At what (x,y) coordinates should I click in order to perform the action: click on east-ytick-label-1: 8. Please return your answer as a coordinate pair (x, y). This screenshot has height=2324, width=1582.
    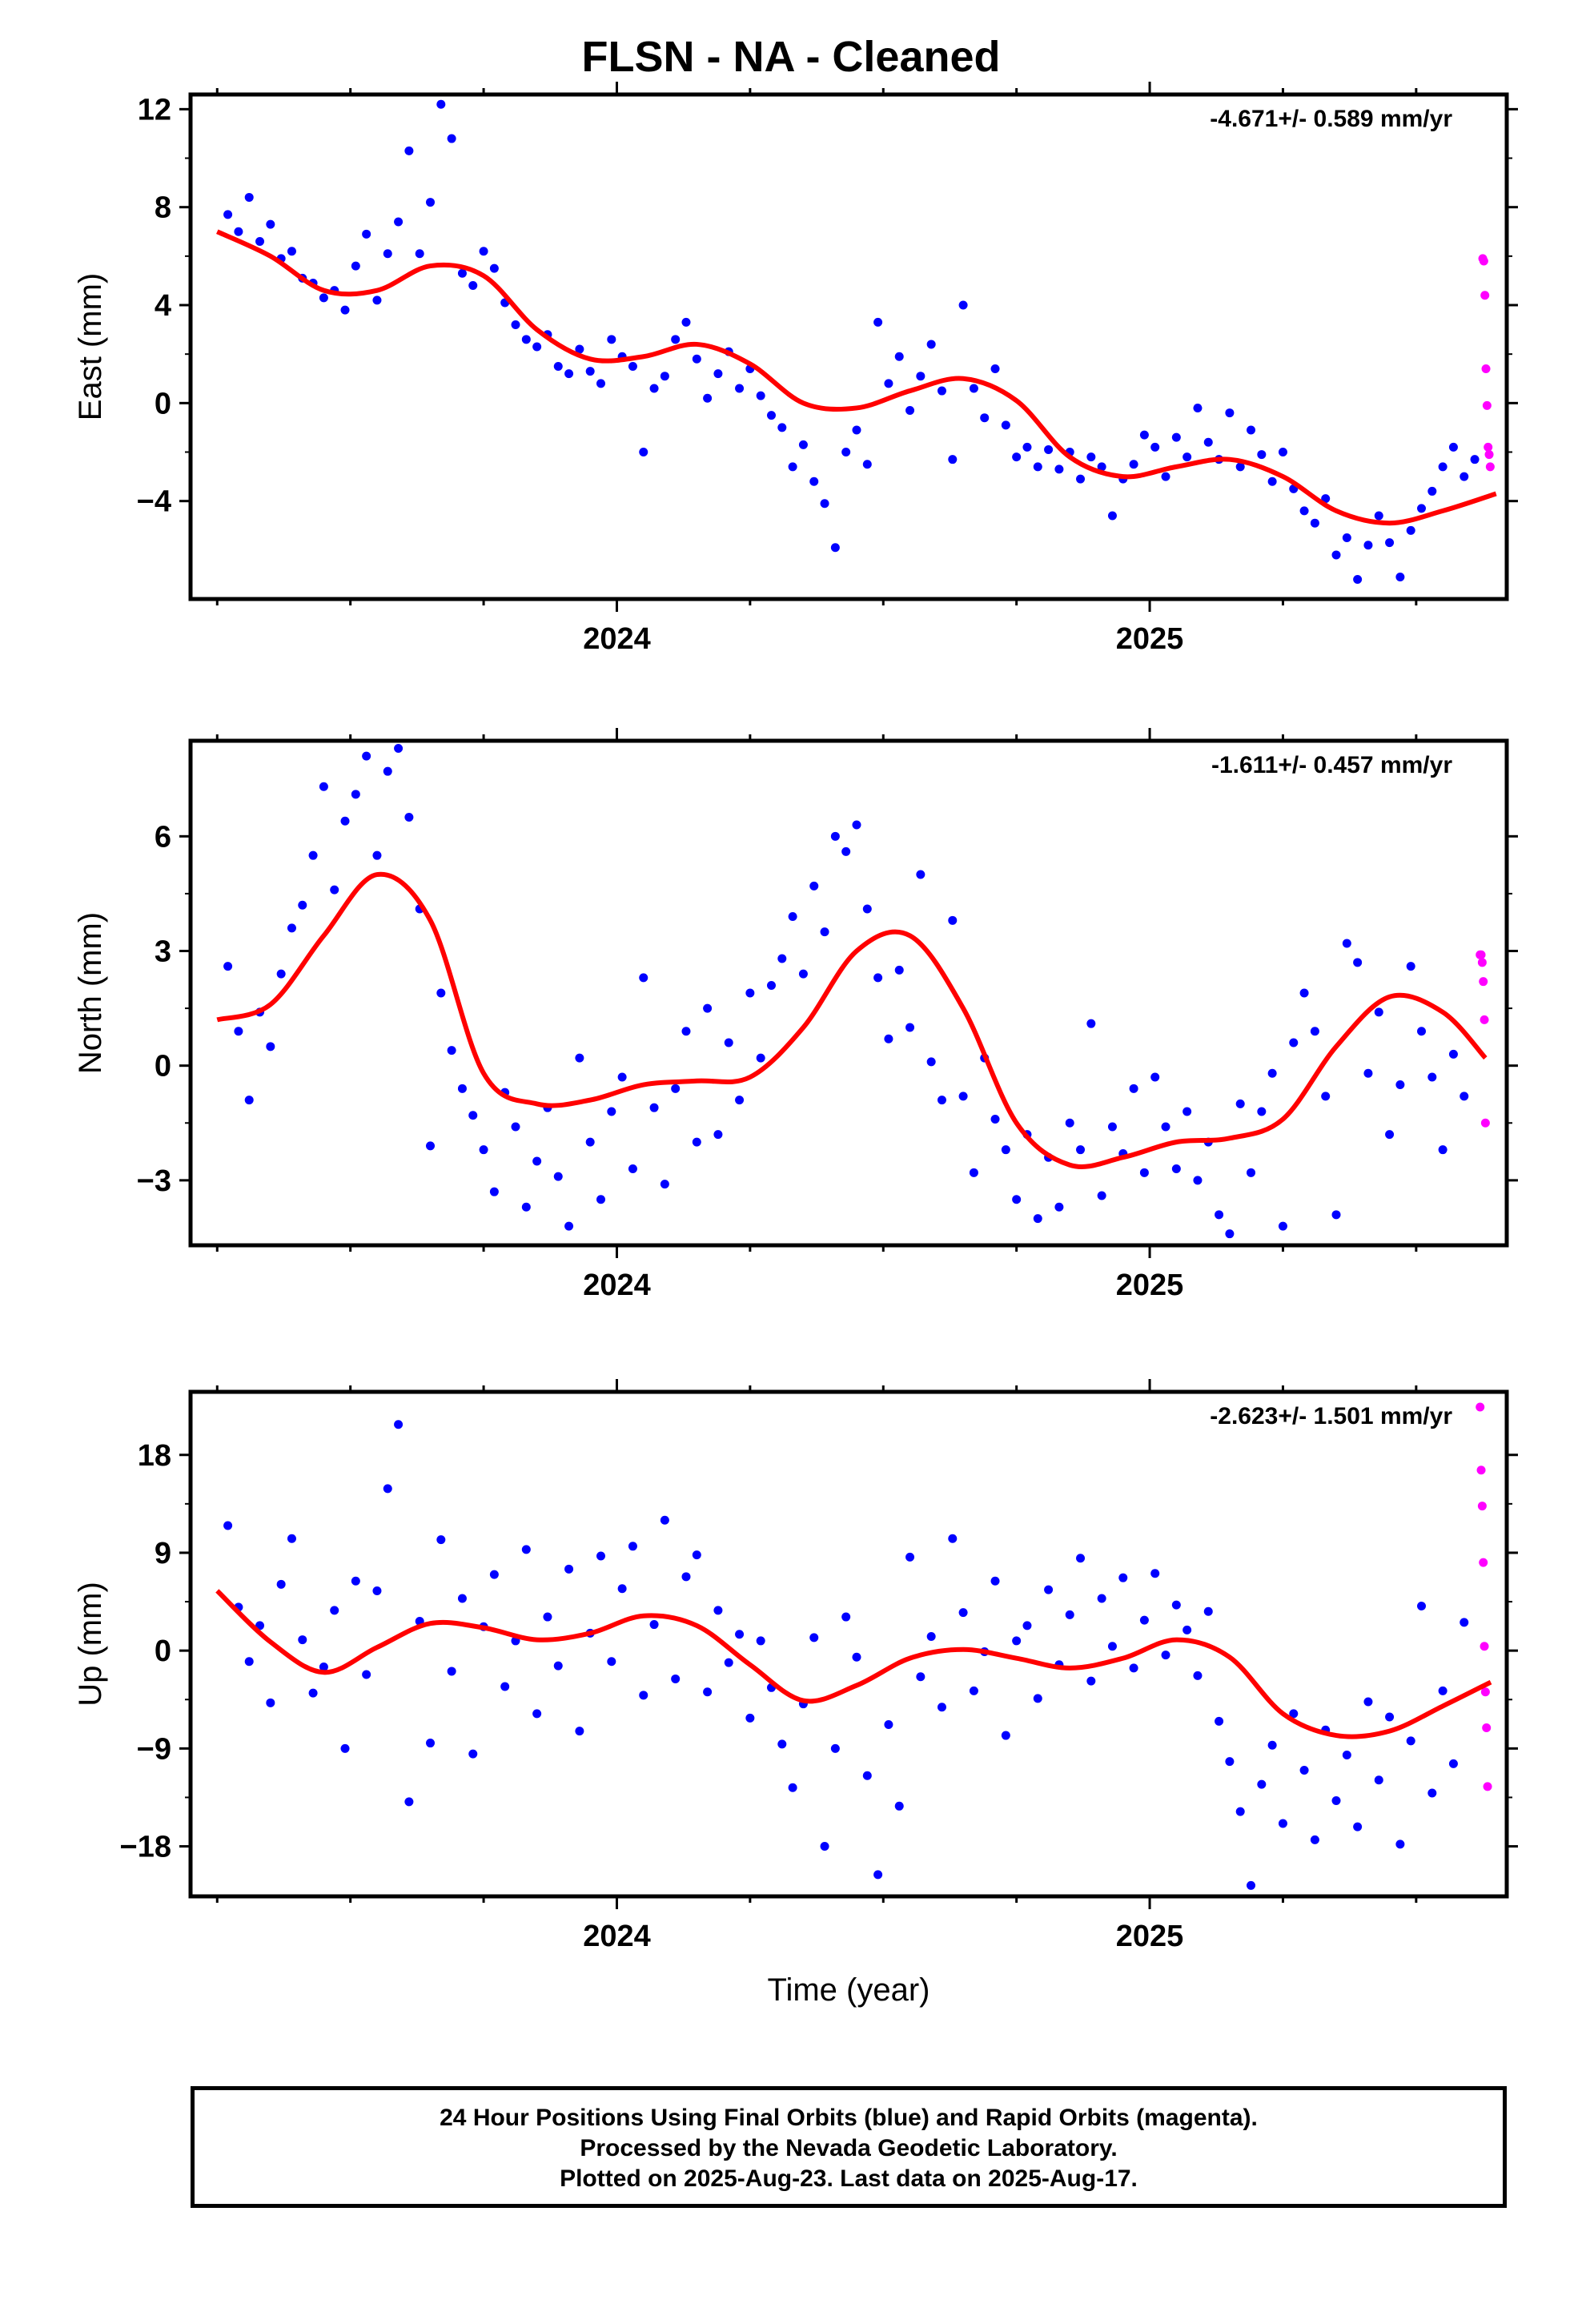
    Looking at the image, I should click on (163, 208).